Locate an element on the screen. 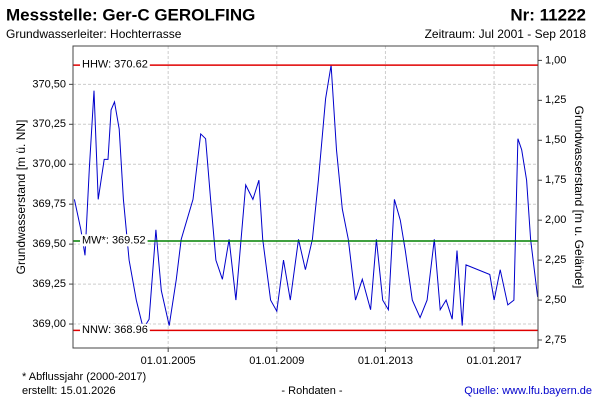 The height and width of the screenshot is (400, 600). created-date: erstellt: 15.01.2026 is located at coordinates (69, 391).